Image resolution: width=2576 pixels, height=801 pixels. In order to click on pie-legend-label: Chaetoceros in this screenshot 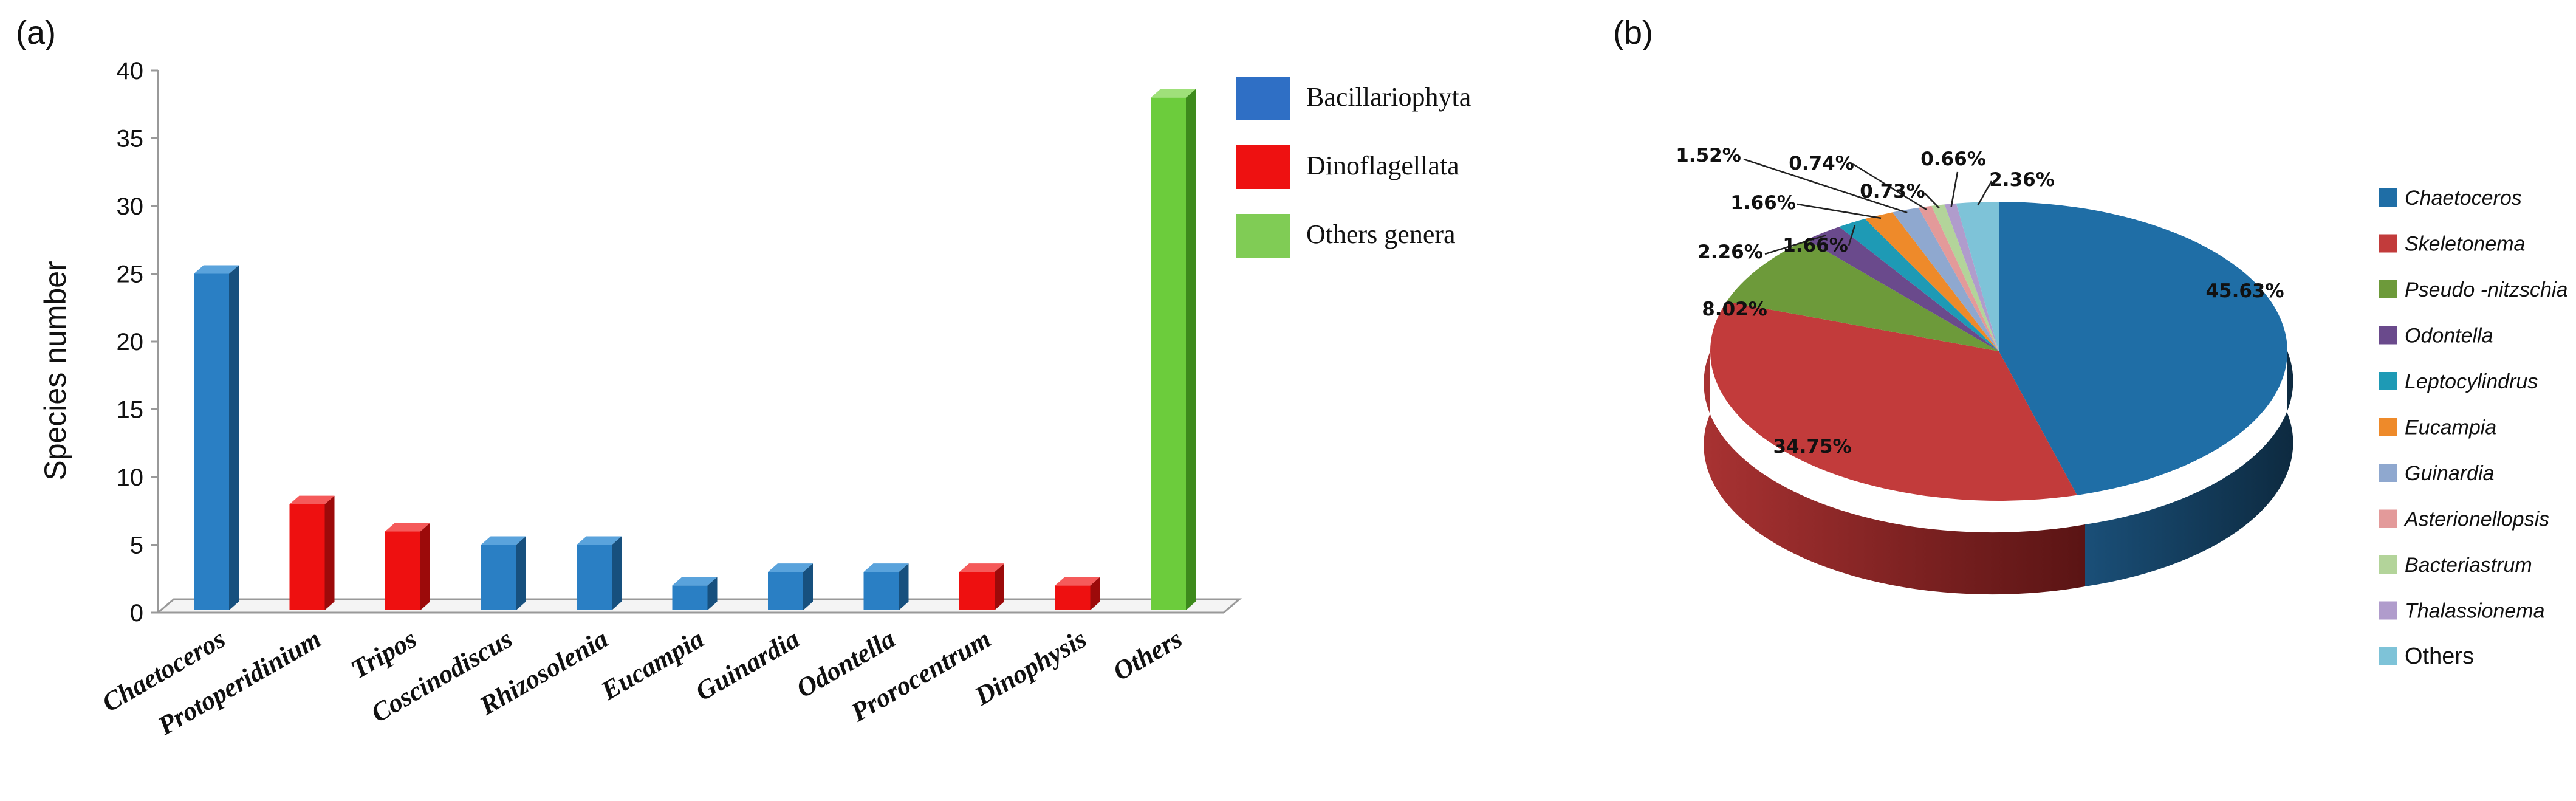, I will do `click(2463, 198)`.